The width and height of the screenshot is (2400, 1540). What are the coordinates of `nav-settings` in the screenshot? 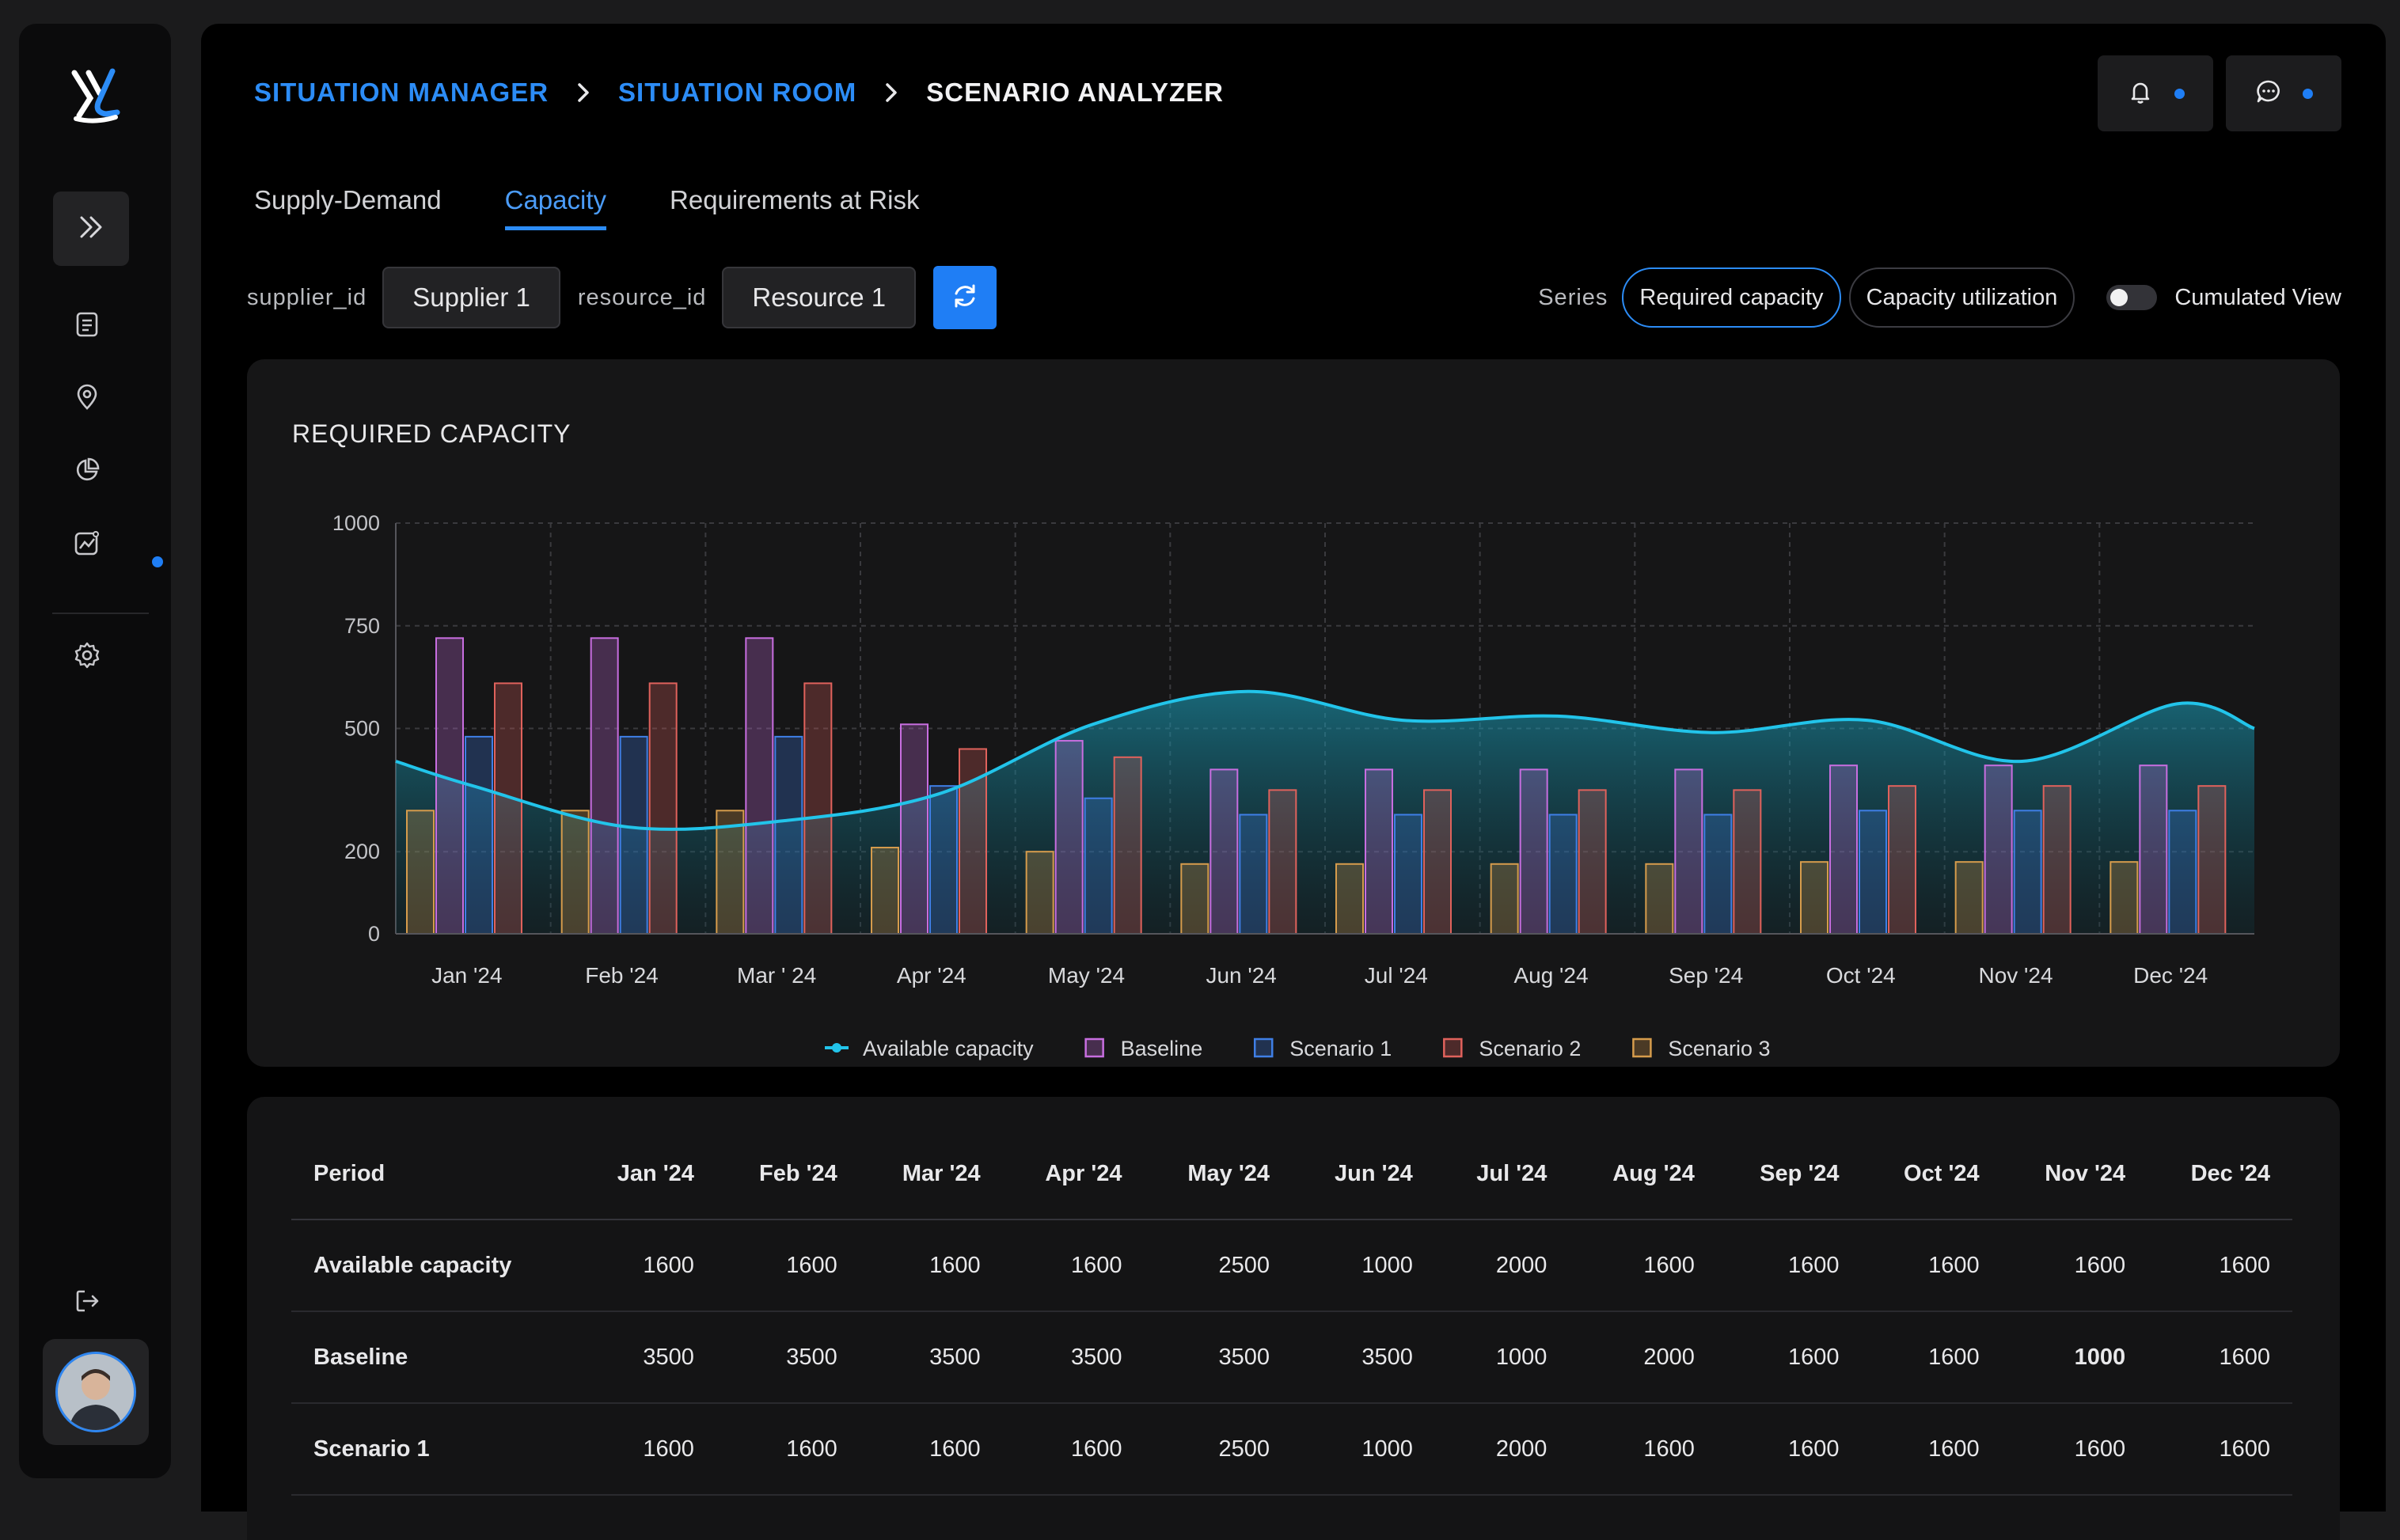 It's located at (87, 657).